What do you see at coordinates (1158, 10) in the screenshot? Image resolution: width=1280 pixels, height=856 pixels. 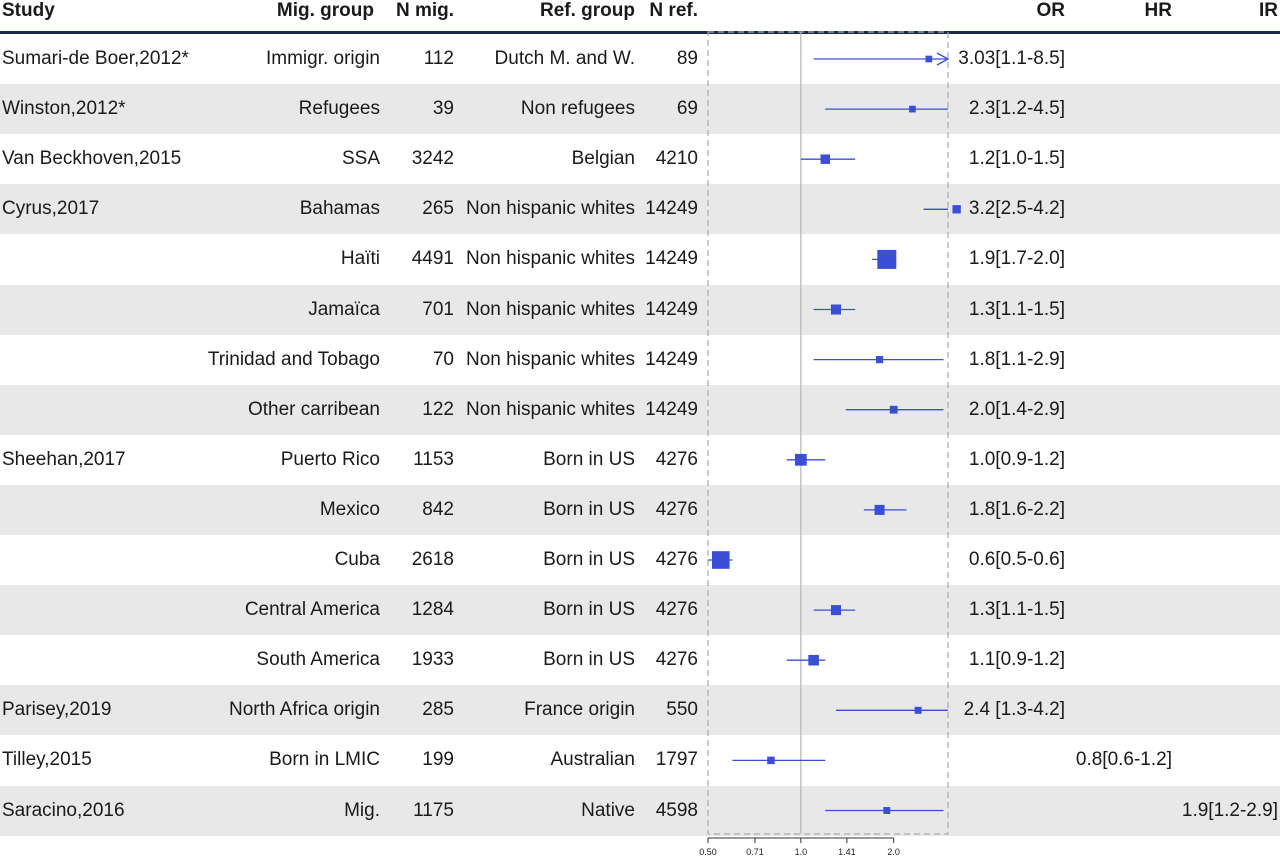 I see `header-hr: HR` at bounding box center [1158, 10].